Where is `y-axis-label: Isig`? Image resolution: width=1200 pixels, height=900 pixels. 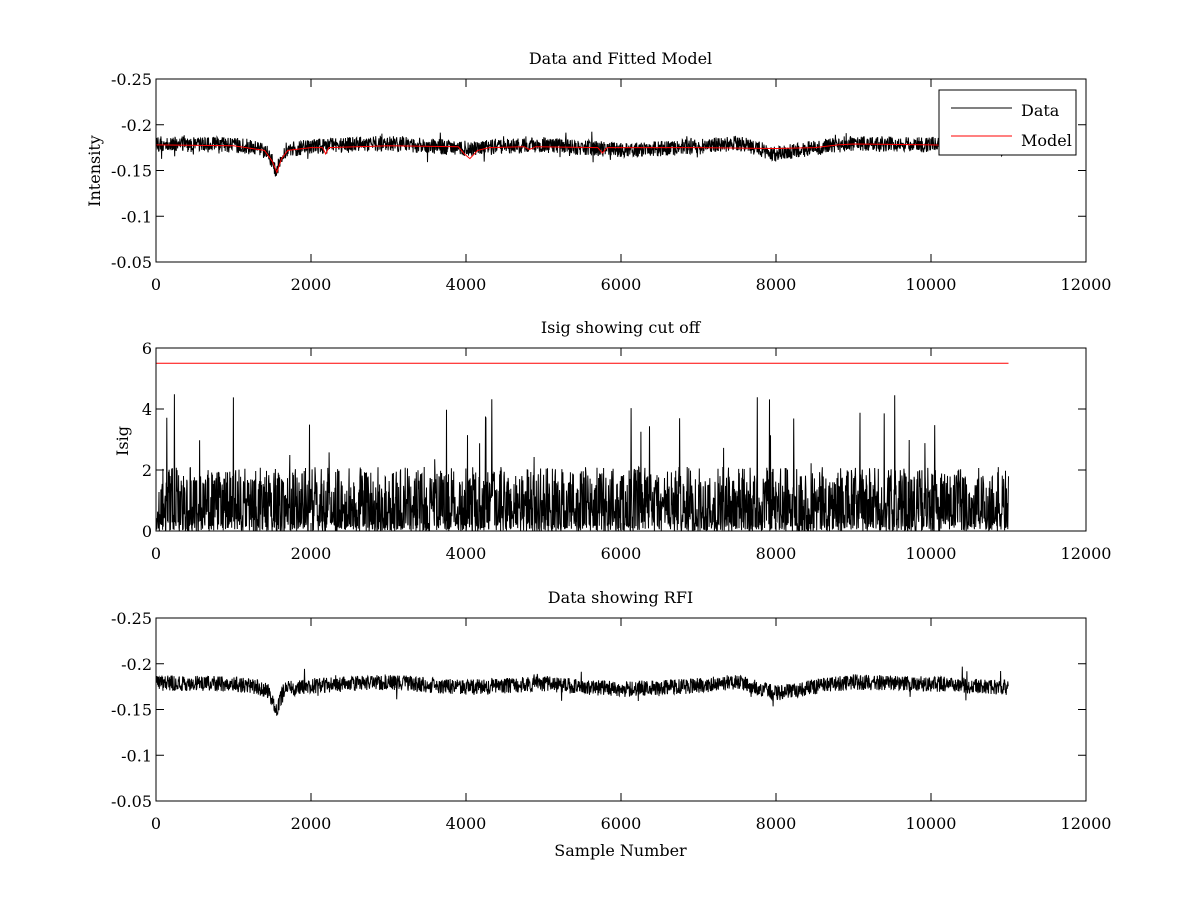
y-axis-label: Isig is located at coordinates (122, 441).